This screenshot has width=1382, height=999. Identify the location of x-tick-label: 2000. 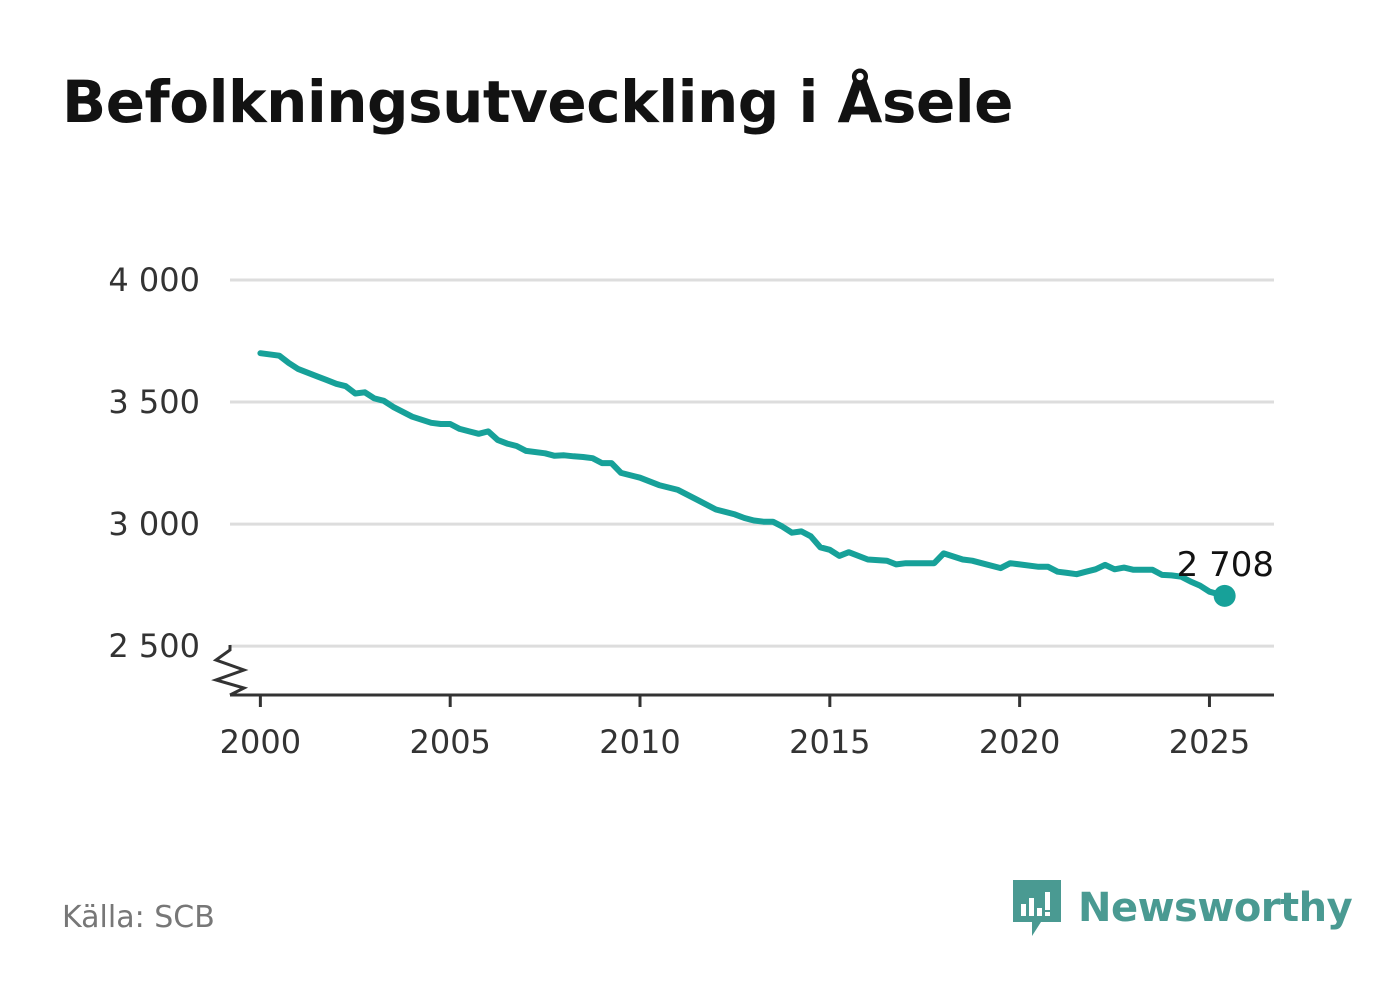
(260, 742).